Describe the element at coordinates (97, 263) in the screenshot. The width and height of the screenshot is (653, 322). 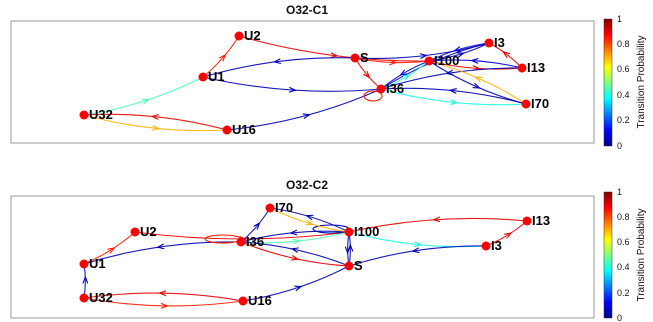
I see `node-label: U1` at that location.